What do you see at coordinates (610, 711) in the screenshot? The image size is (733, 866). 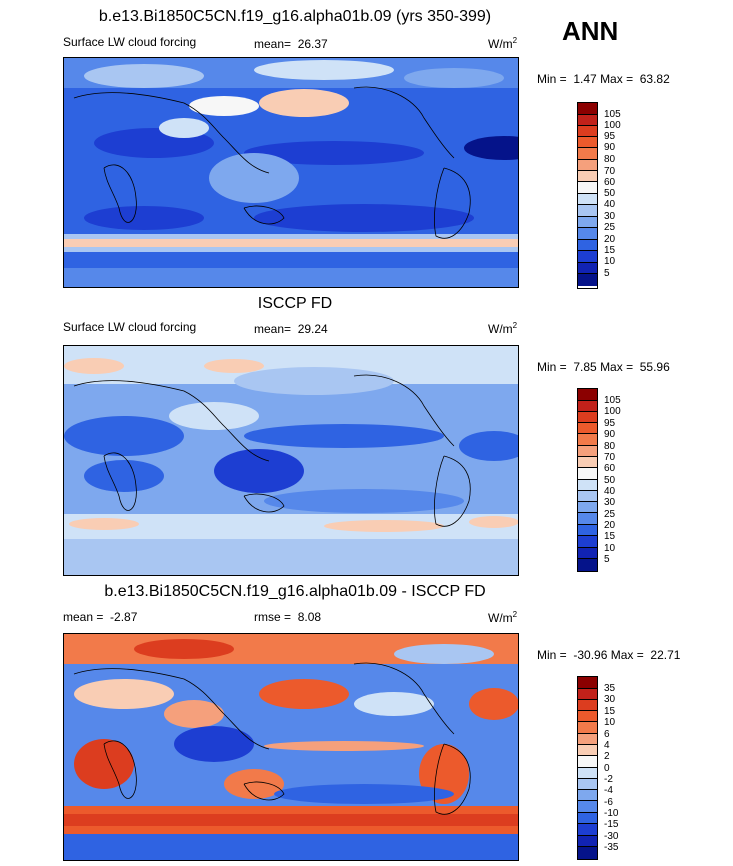 I see `panel3-colorbar-label: 15` at bounding box center [610, 711].